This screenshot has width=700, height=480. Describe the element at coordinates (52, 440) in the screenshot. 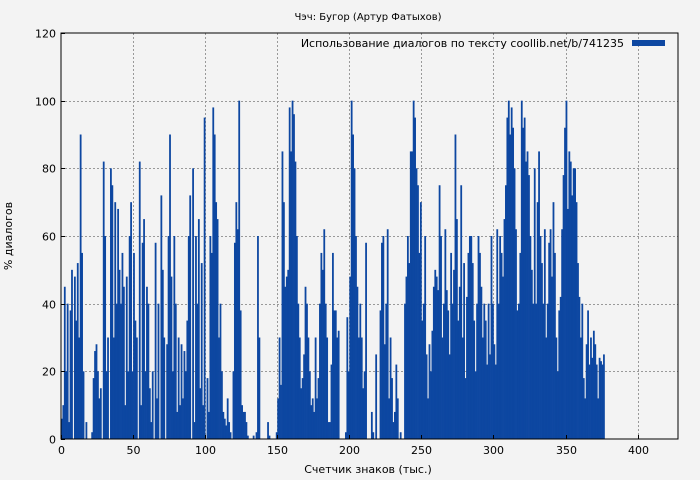

I see `y-tick-label: 0` at that location.